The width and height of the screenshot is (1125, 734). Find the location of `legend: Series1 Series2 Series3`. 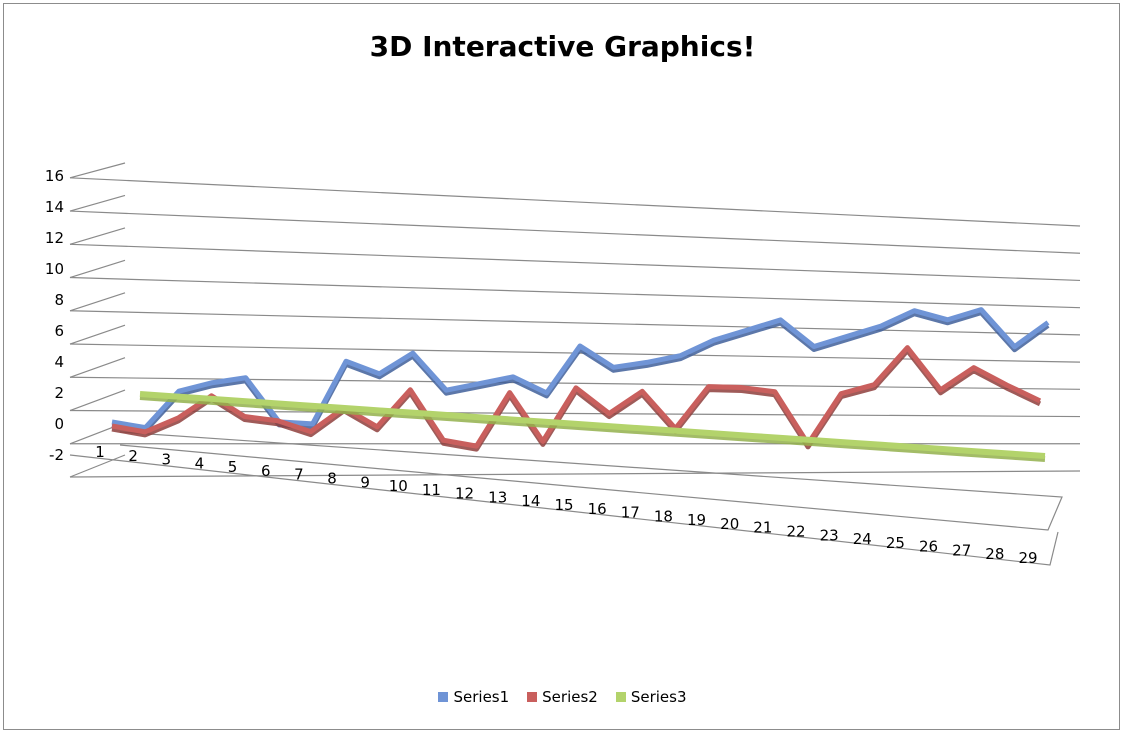

legend: Series1 Series2 Series3 is located at coordinates (562, 697).